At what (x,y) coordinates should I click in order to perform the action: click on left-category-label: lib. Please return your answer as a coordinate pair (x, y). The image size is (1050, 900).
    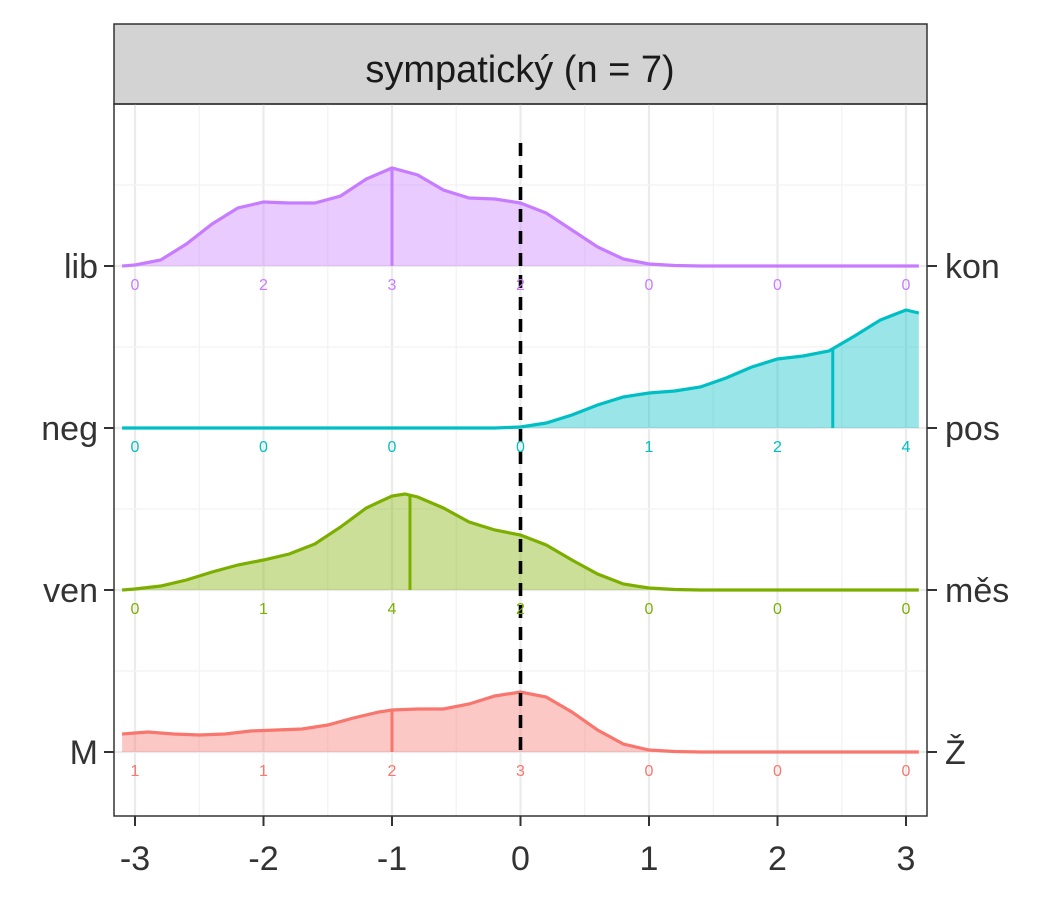
    Looking at the image, I should click on (81, 267).